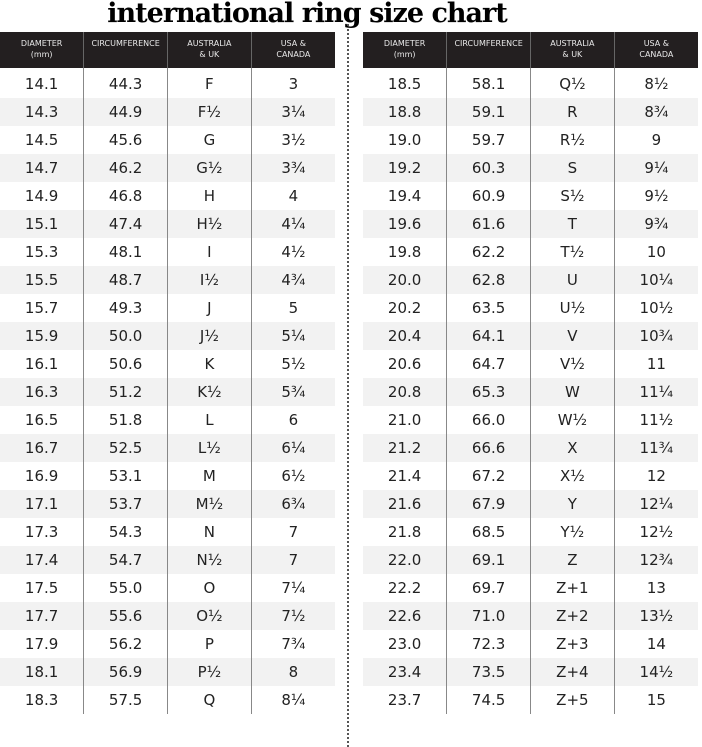 This screenshot has width=702, height=747. I want to click on table-row: 18.5 58.1 Q½ 8½, so click(530, 83).